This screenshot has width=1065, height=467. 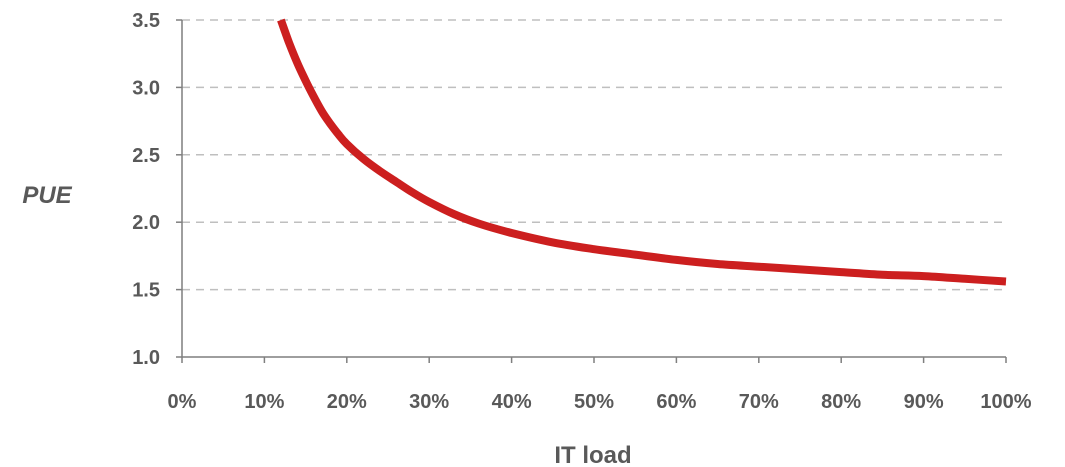 What do you see at coordinates (146, 291) in the screenshot?
I see `y-tick-label: 1.5` at bounding box center [146, 291].